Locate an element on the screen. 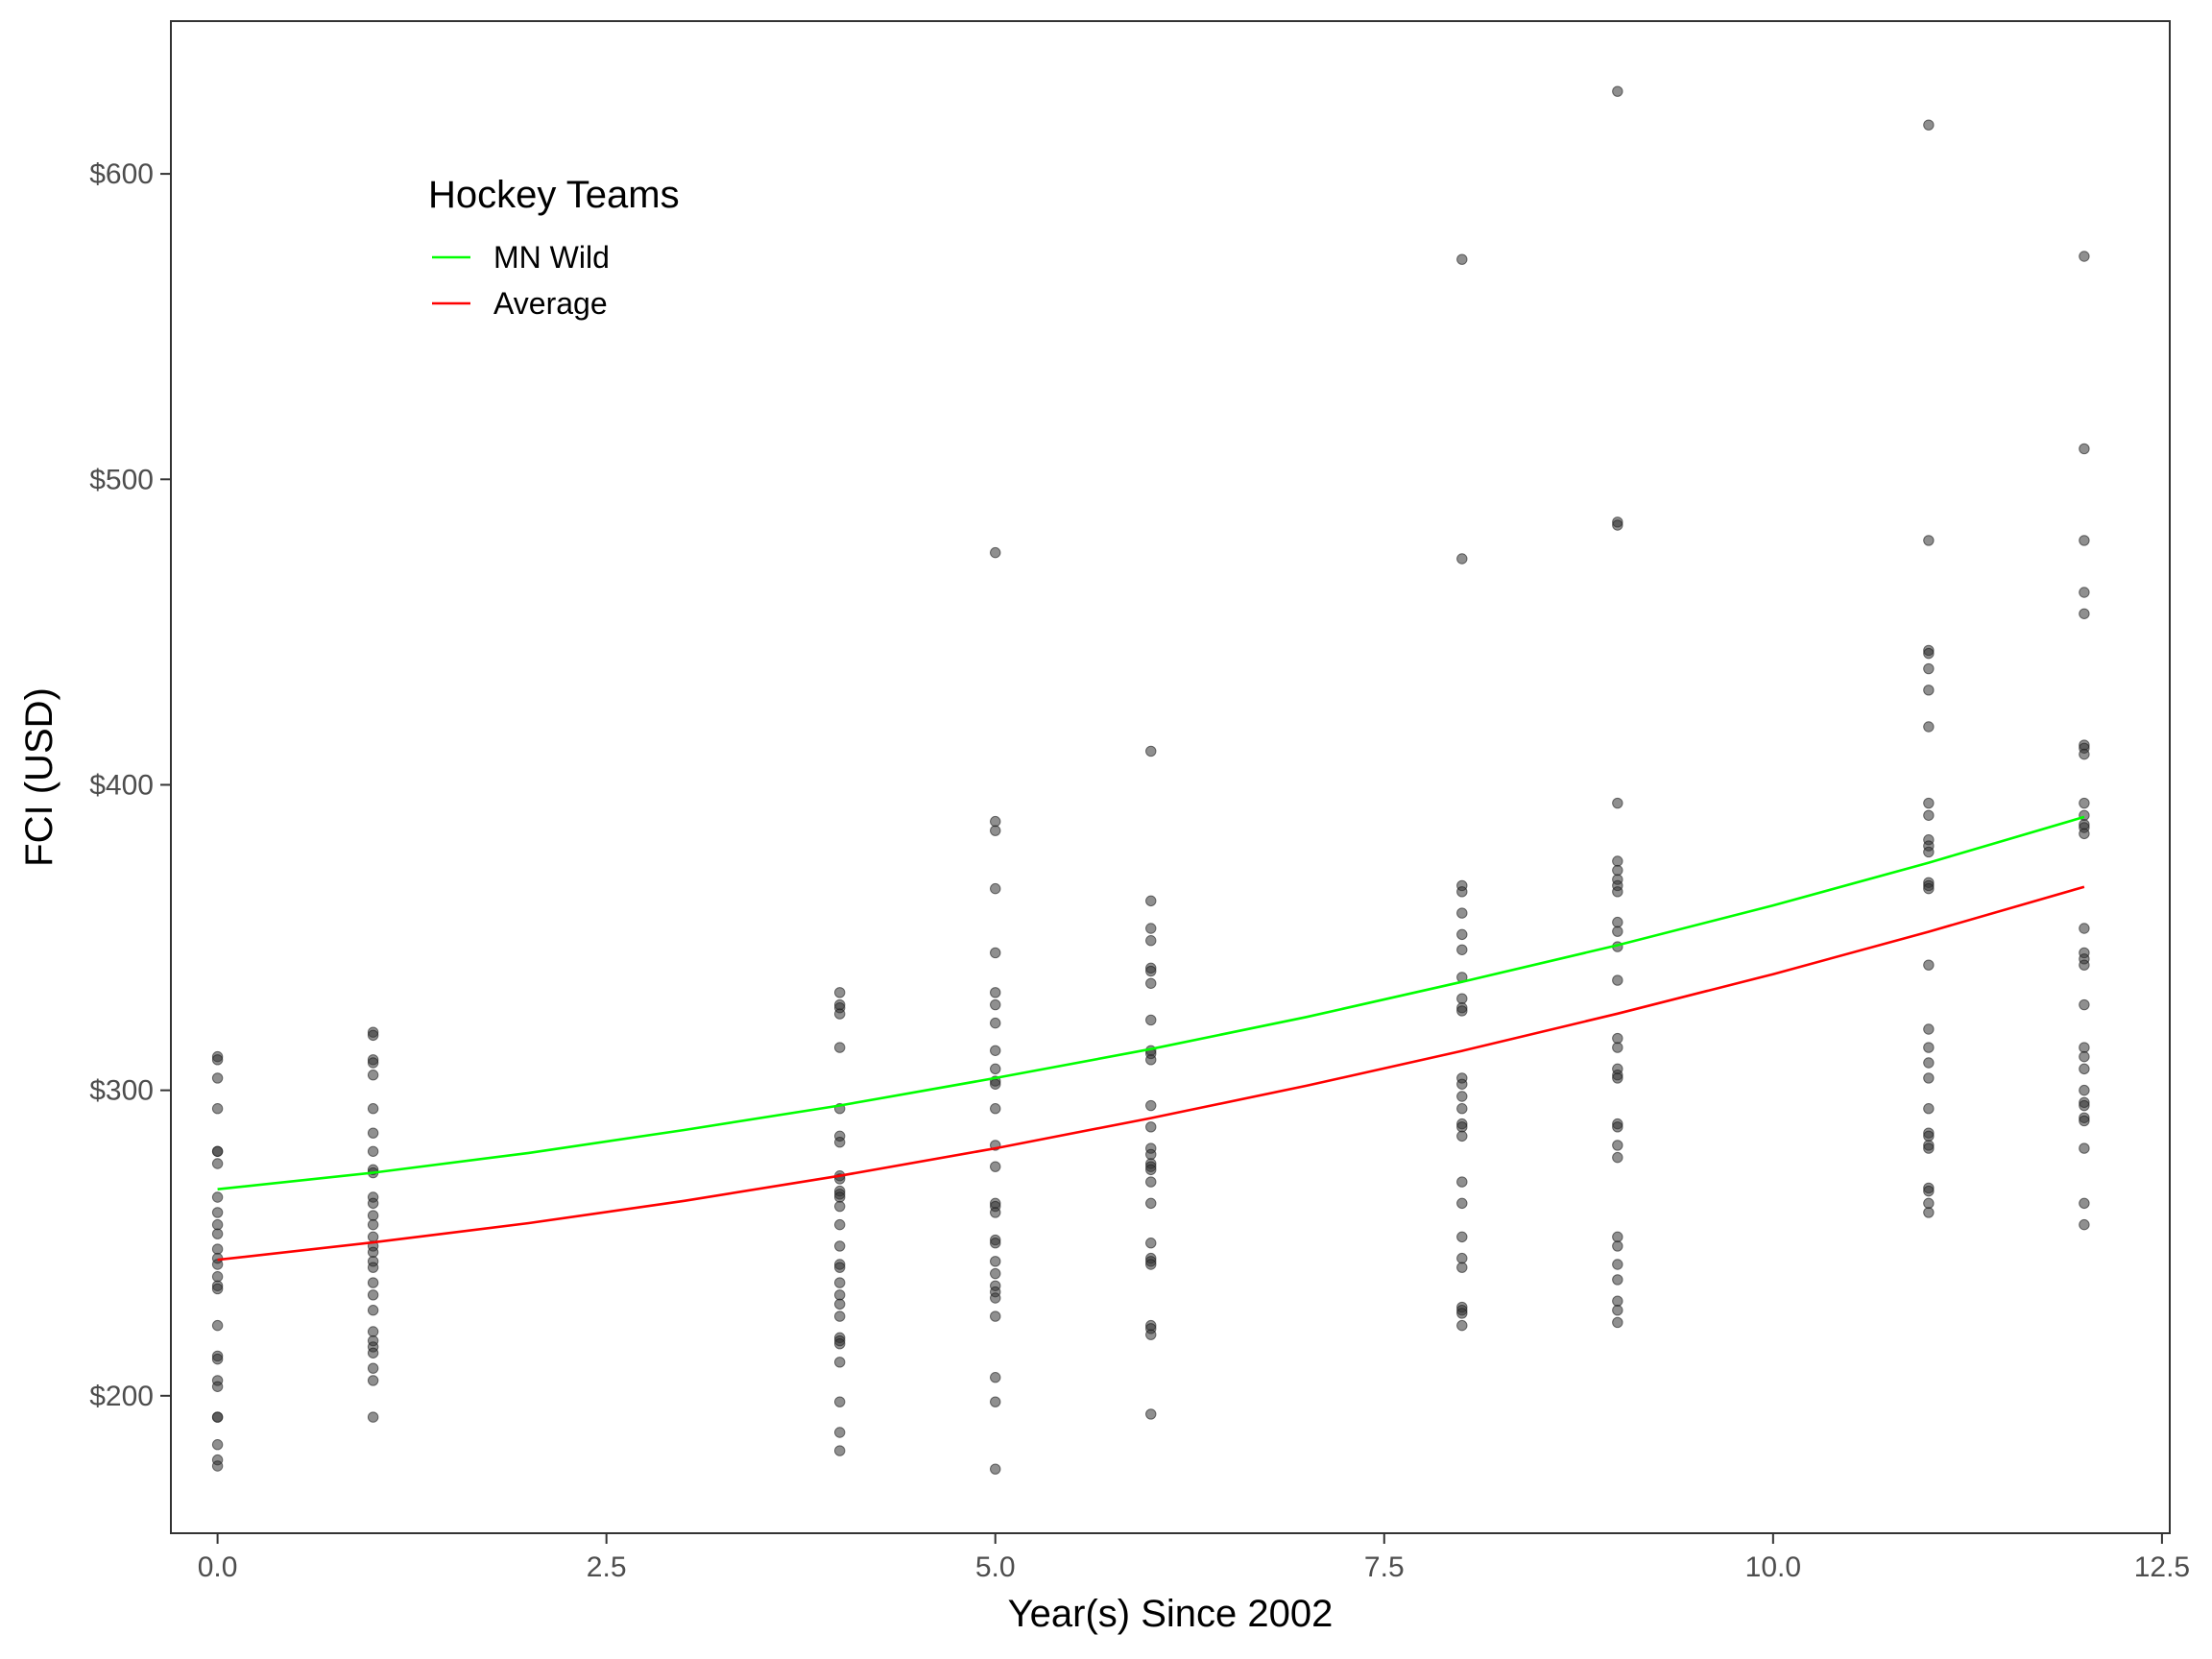 The height and width of the screenshot is (1659, 2212). x-tick-label: 0.0 is located at coordinates (218, 1567).